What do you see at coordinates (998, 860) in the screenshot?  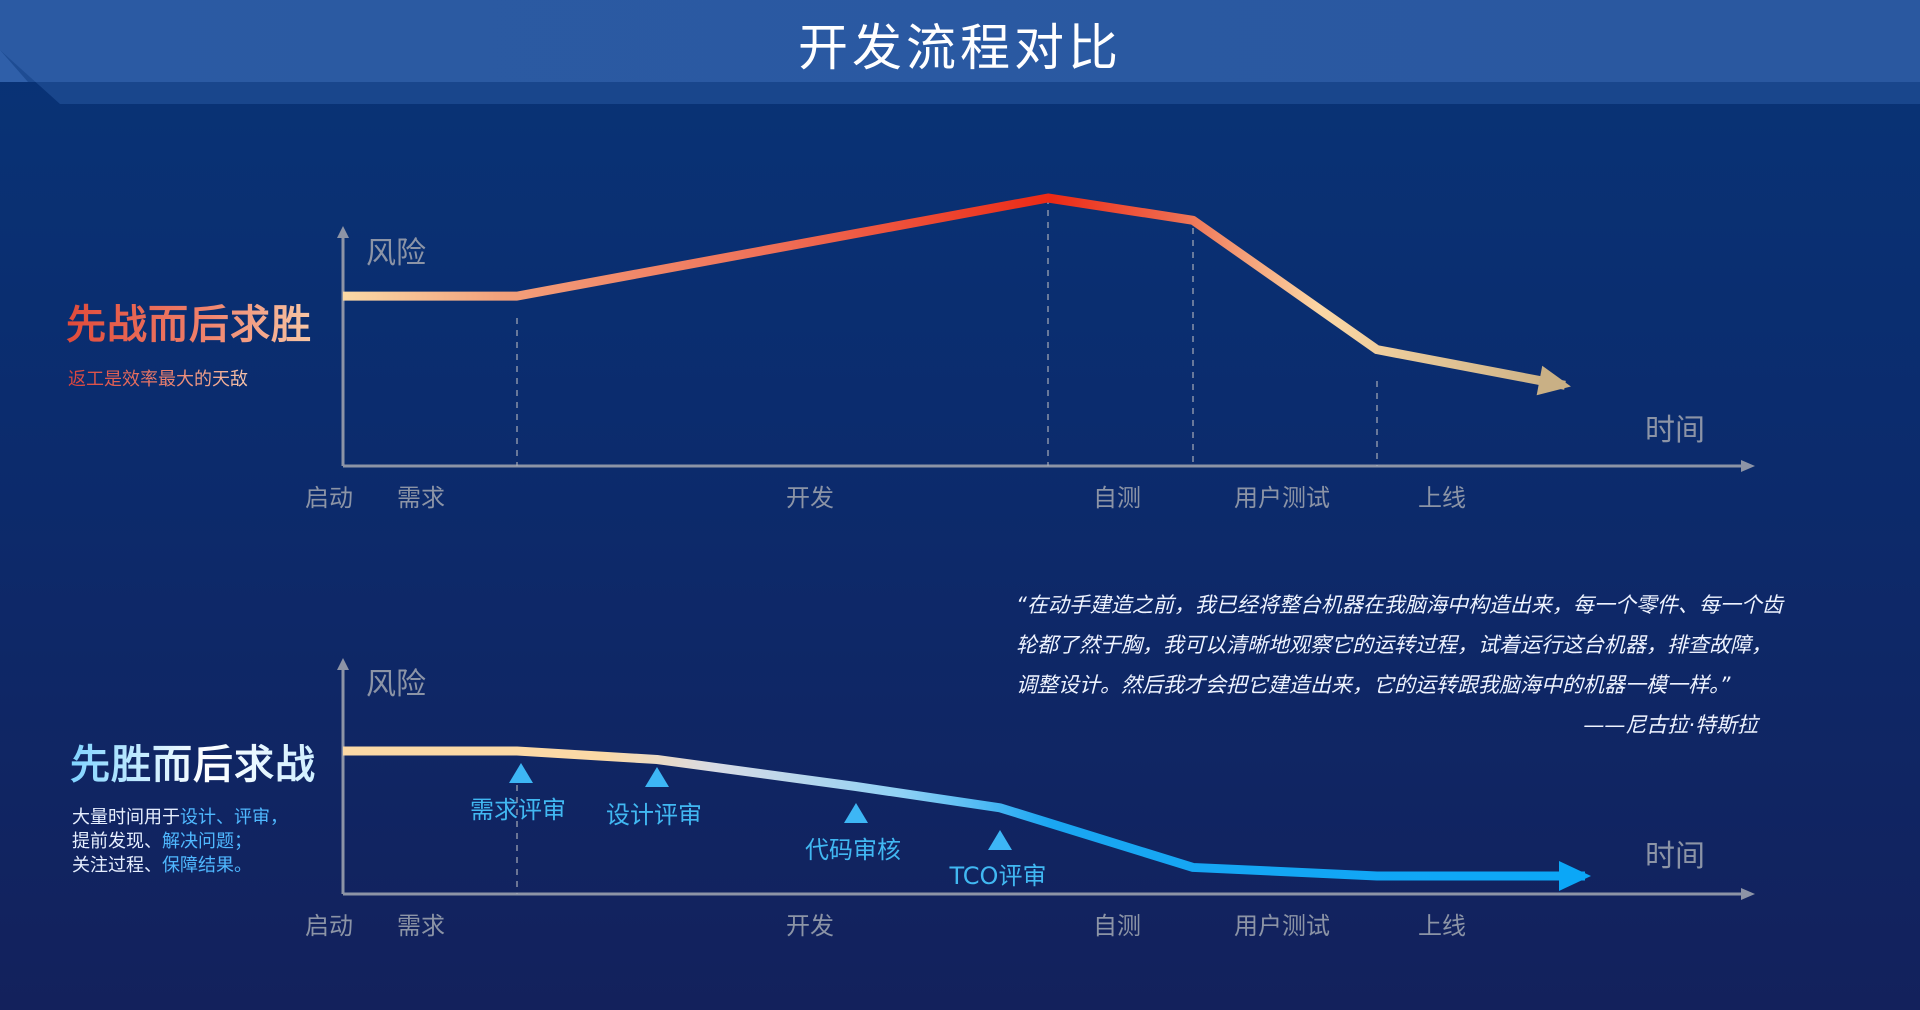 I see `review-marker-tco: TCO评审` at bounding box center [998, 860].